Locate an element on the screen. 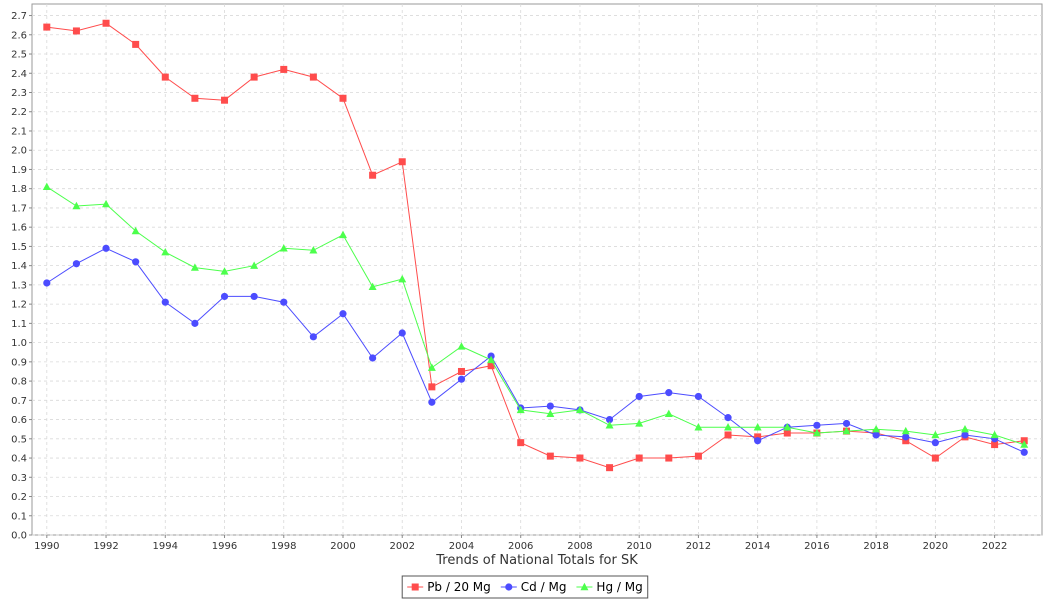 The width and height of the screenshot is (1050, 600). x-tick-label: 2012 is located at coordinates (698, 546).